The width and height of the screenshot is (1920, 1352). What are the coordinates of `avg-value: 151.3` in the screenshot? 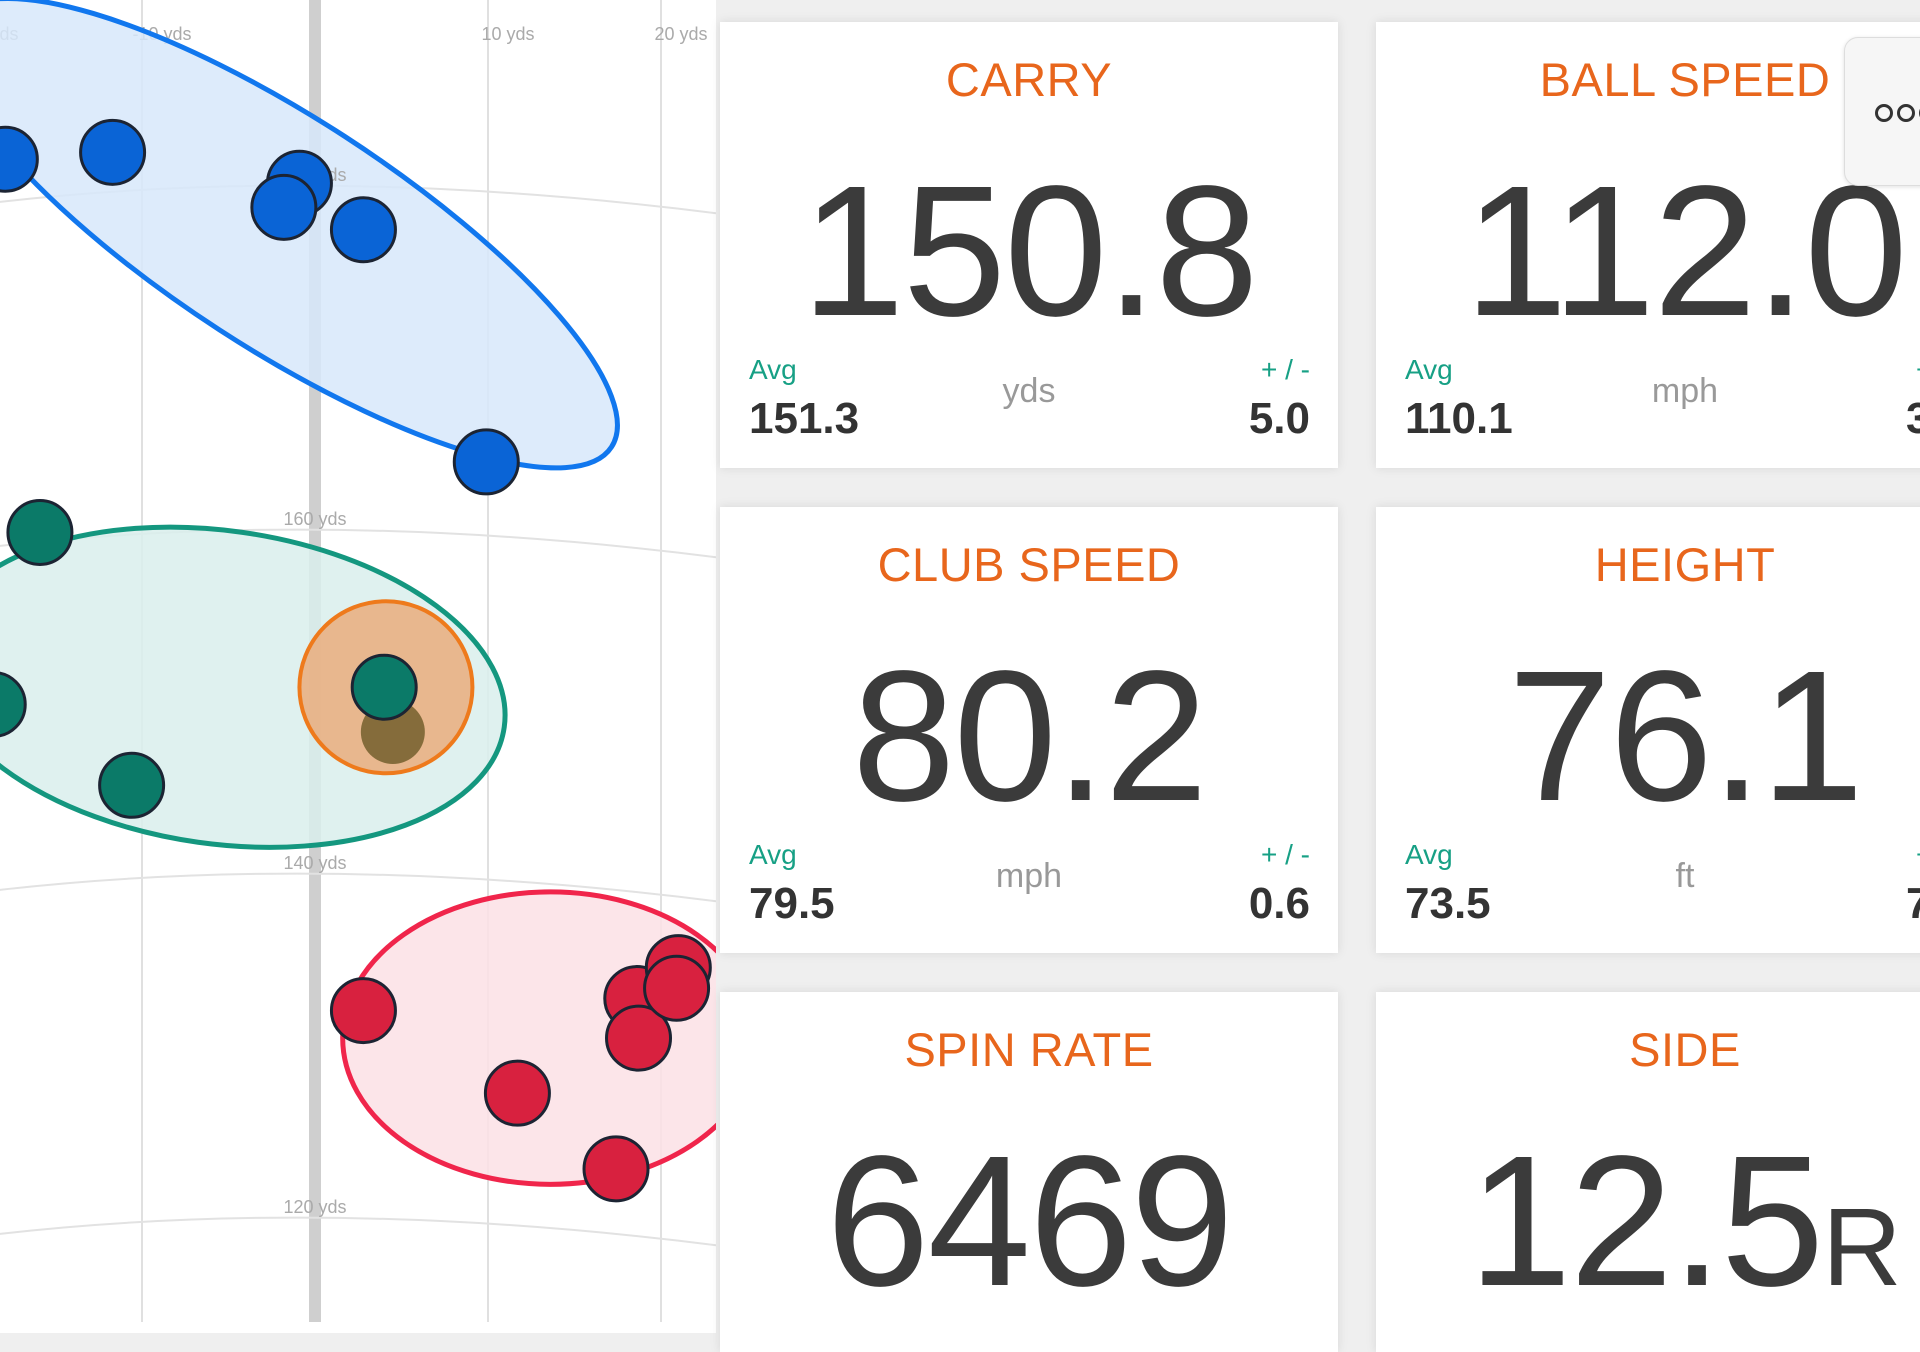 It's located at (804, 418).